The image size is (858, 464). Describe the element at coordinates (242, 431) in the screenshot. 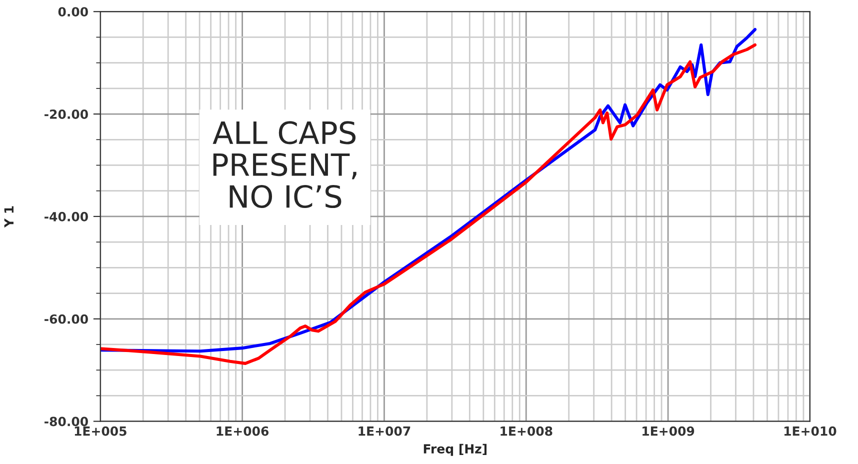

I see `x-tick-label: 1E+006` at that location.